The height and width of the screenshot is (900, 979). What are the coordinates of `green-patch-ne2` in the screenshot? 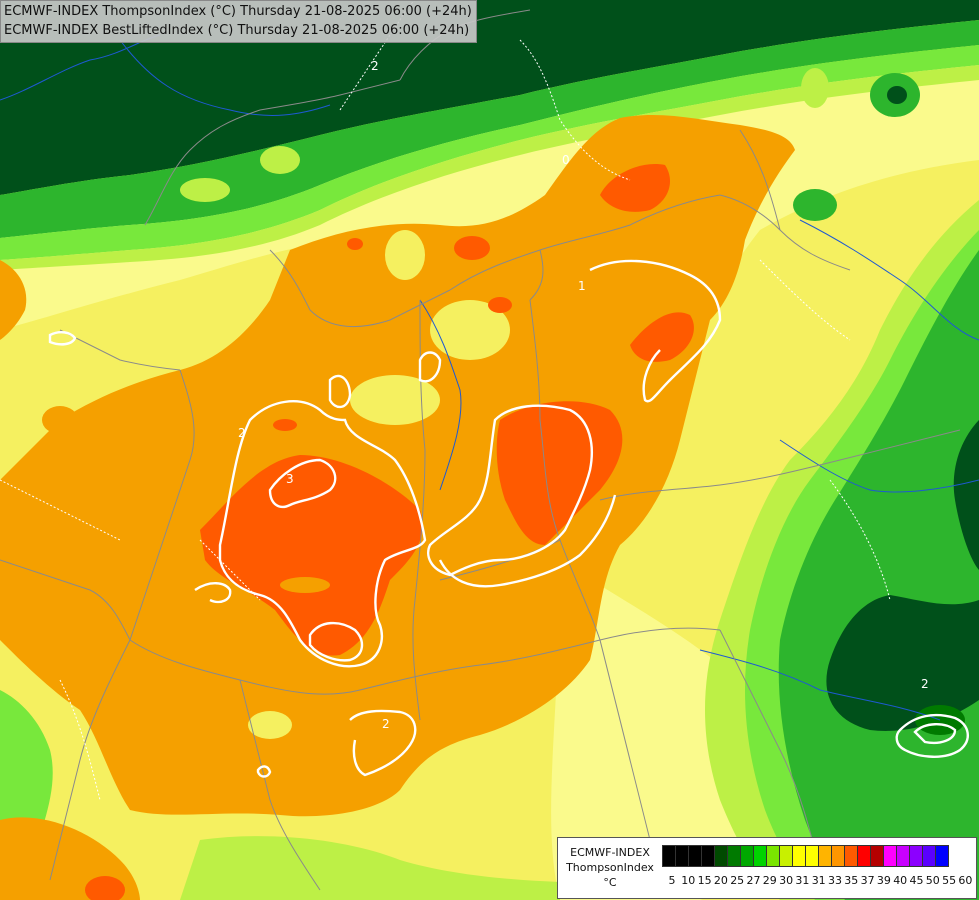 It's located at (815, 205).